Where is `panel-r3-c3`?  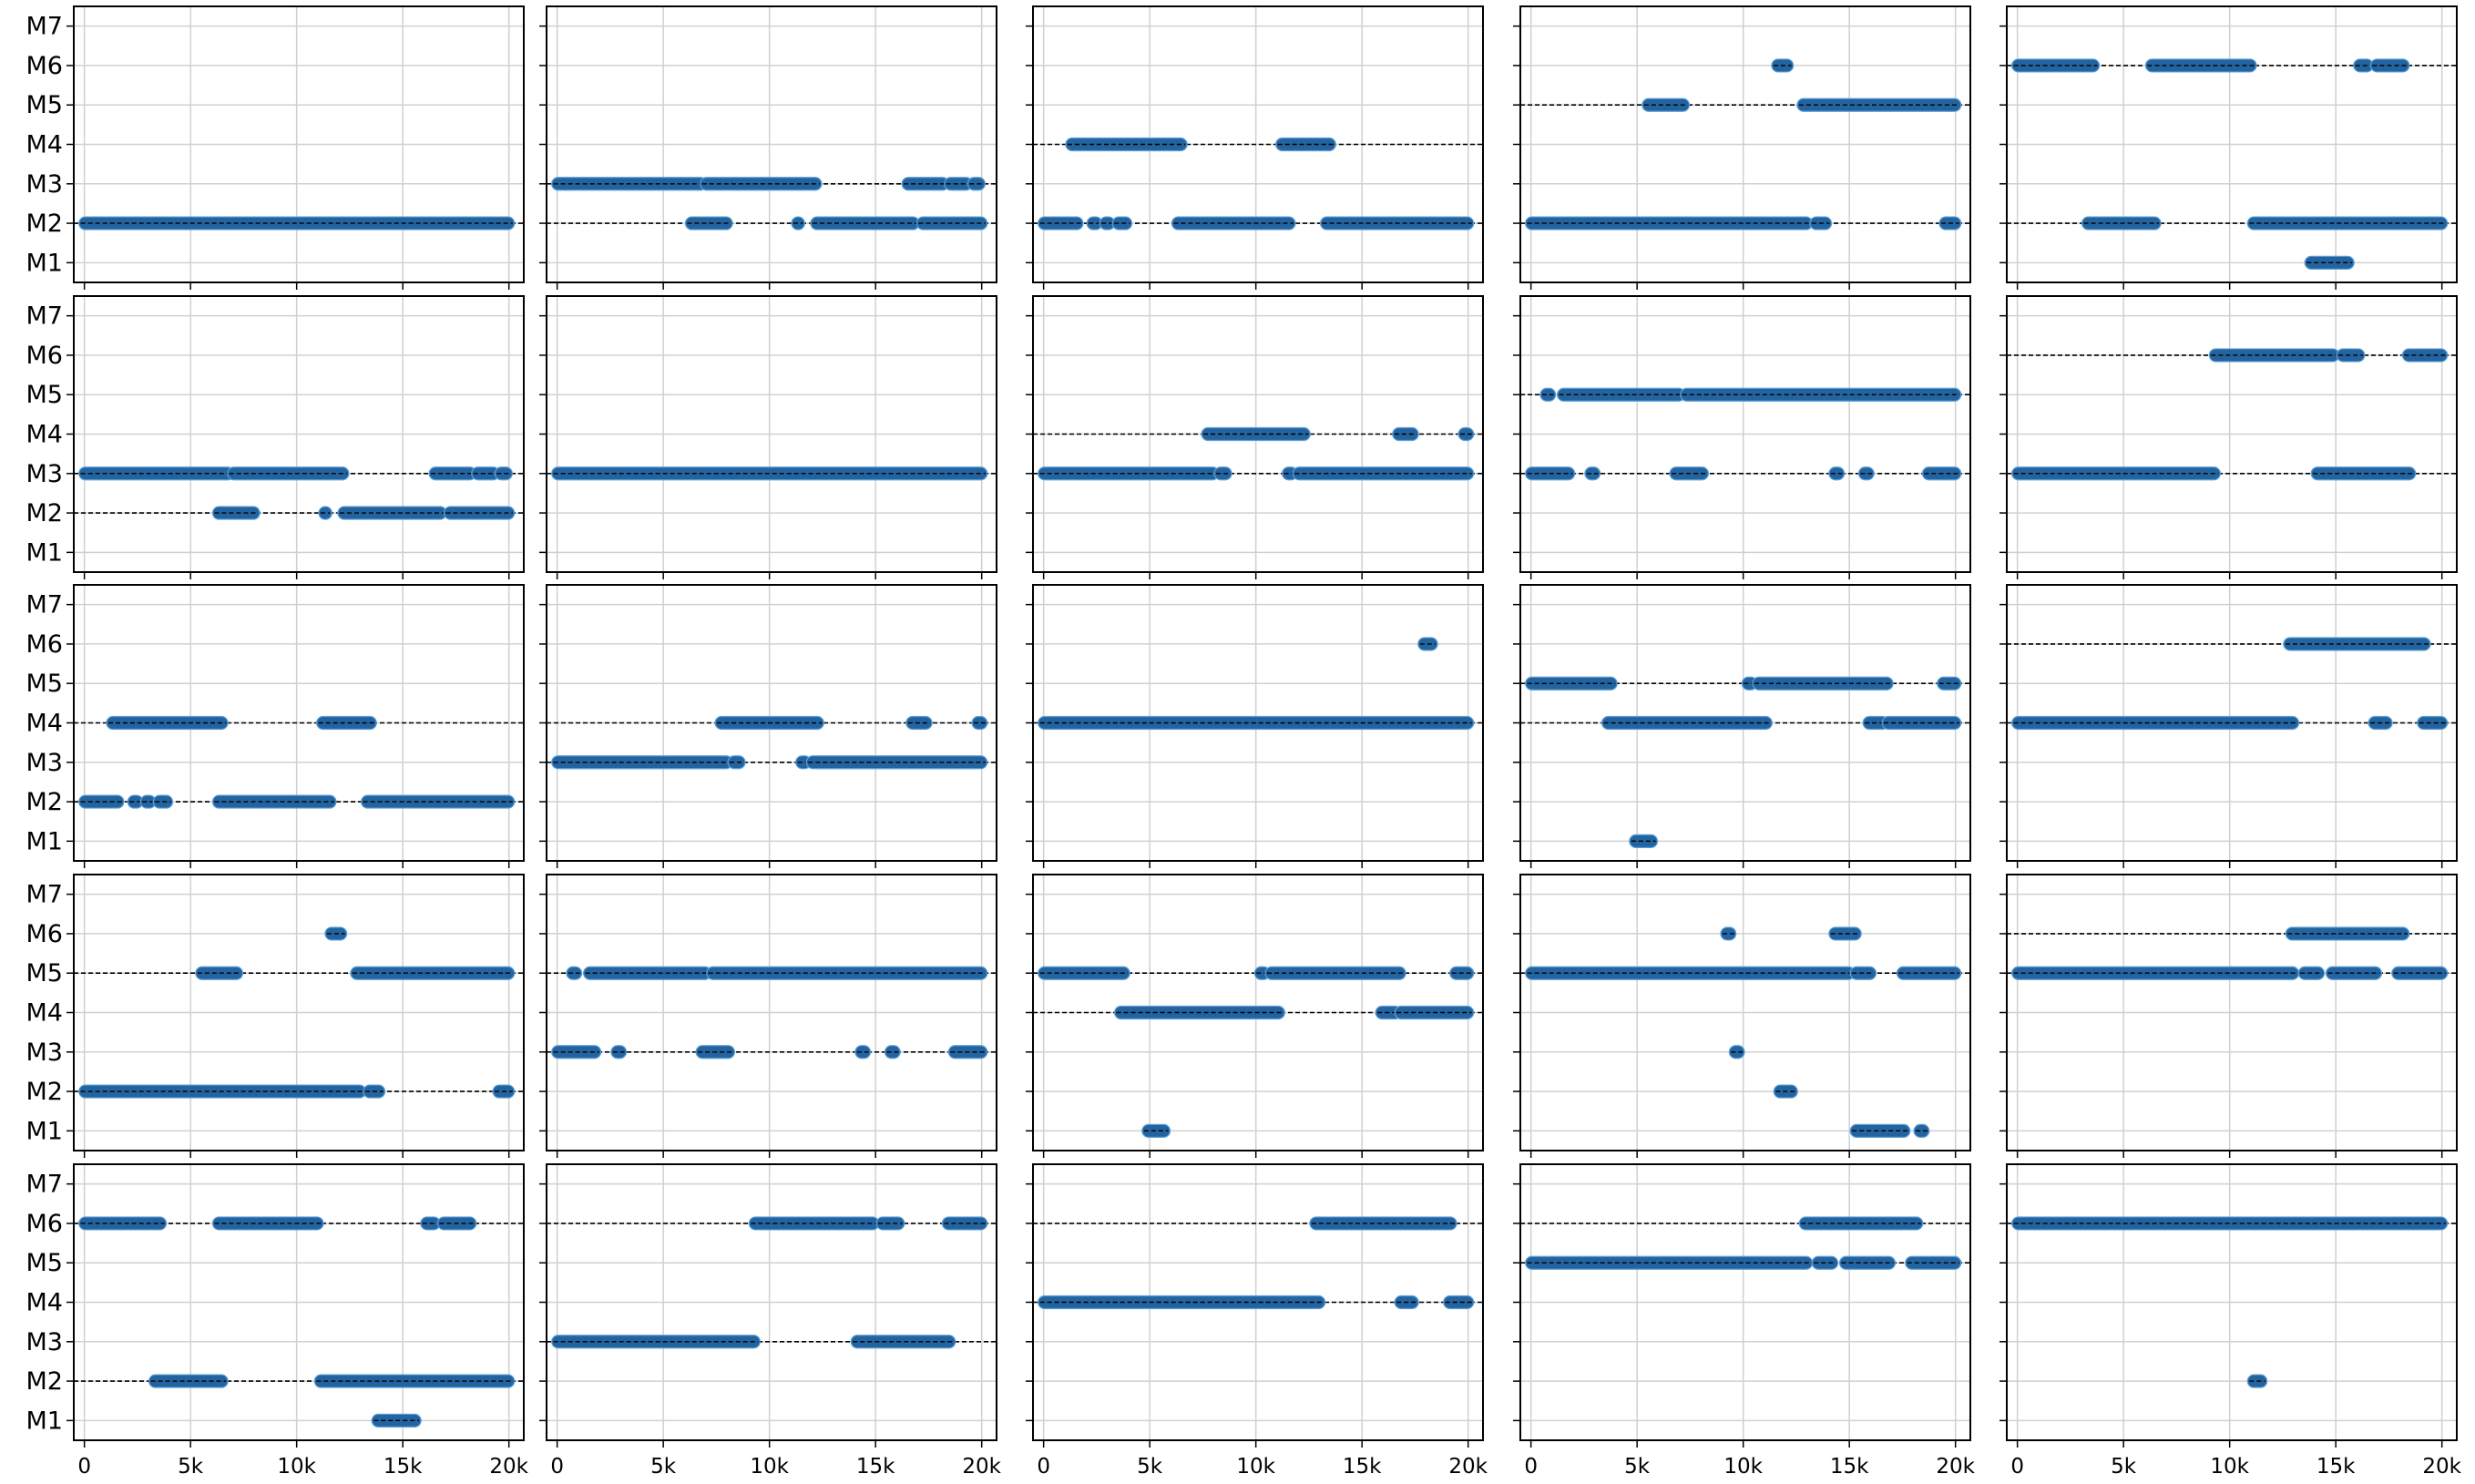
panel-r3-c3 is located at coordinates (1255, 726).